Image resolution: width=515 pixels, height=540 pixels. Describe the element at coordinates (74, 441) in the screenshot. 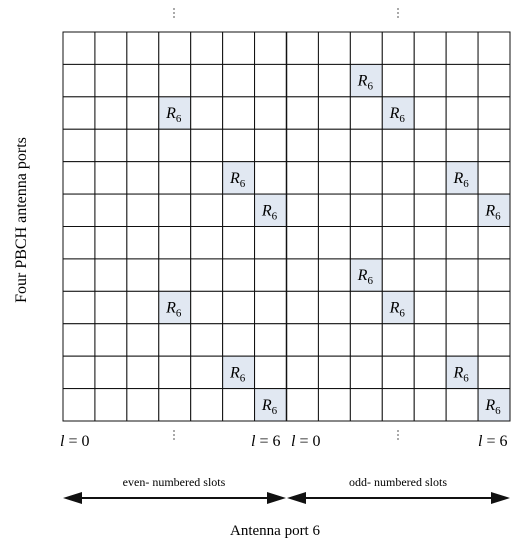

I see `symbol-label-l0-even: l = 0` at that location.